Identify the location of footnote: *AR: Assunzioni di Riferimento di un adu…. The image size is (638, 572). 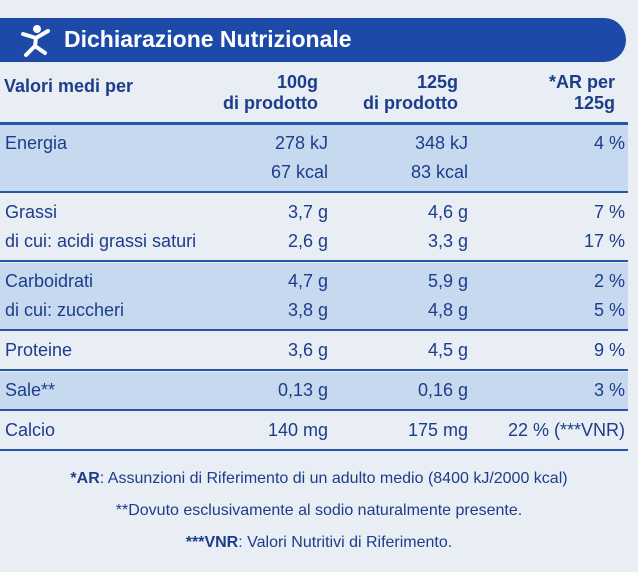
(319, 479).